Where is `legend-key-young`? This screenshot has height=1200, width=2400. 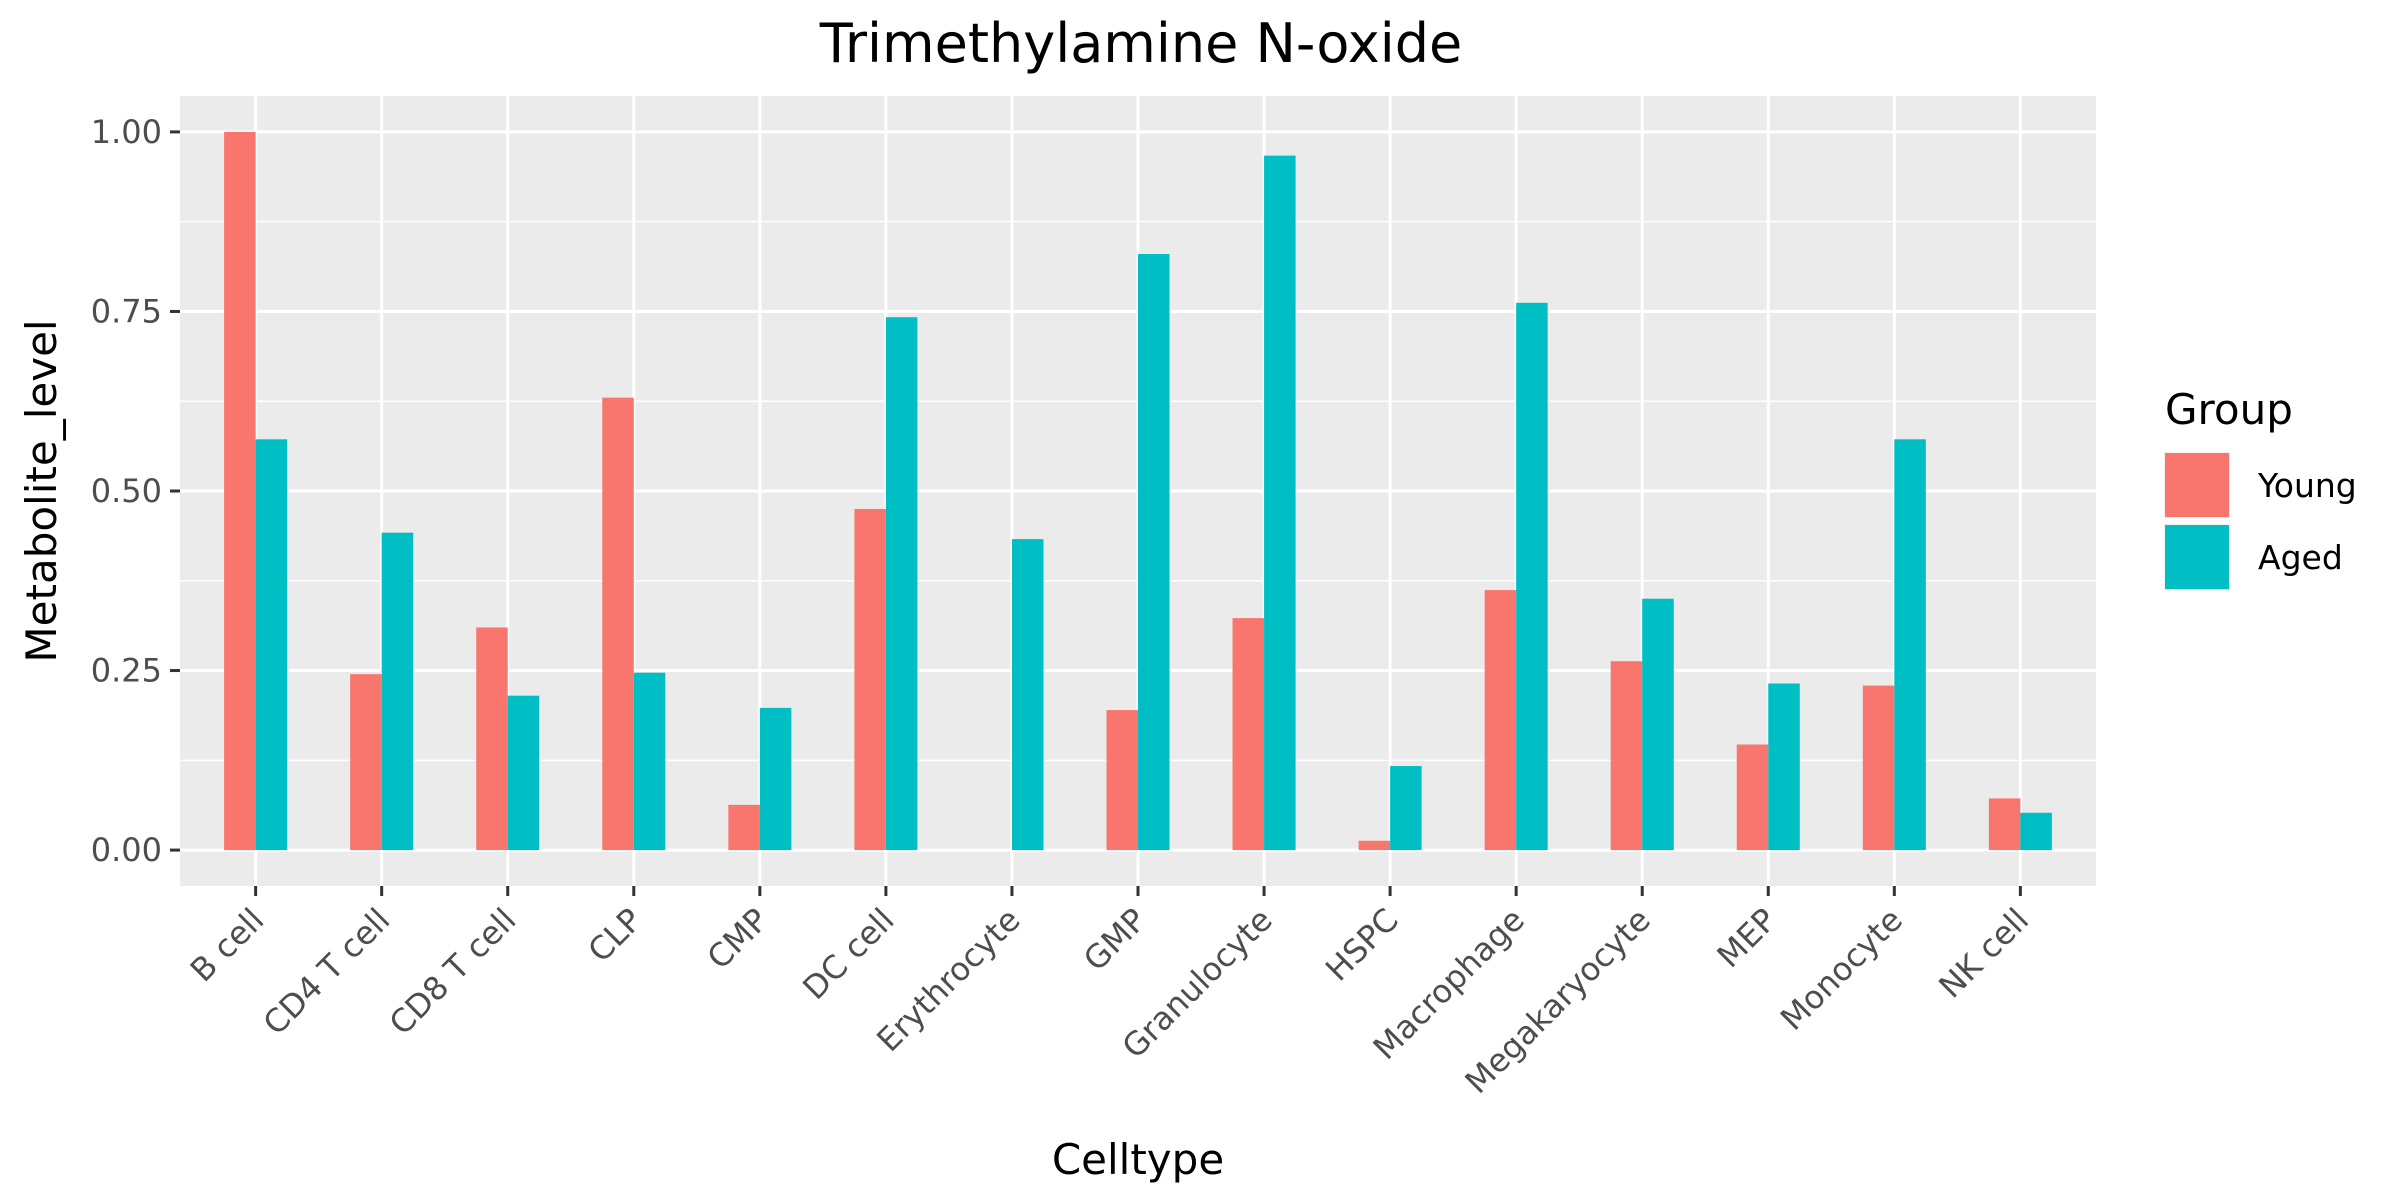 legend-key-young is located at coordinates (2197, 485).